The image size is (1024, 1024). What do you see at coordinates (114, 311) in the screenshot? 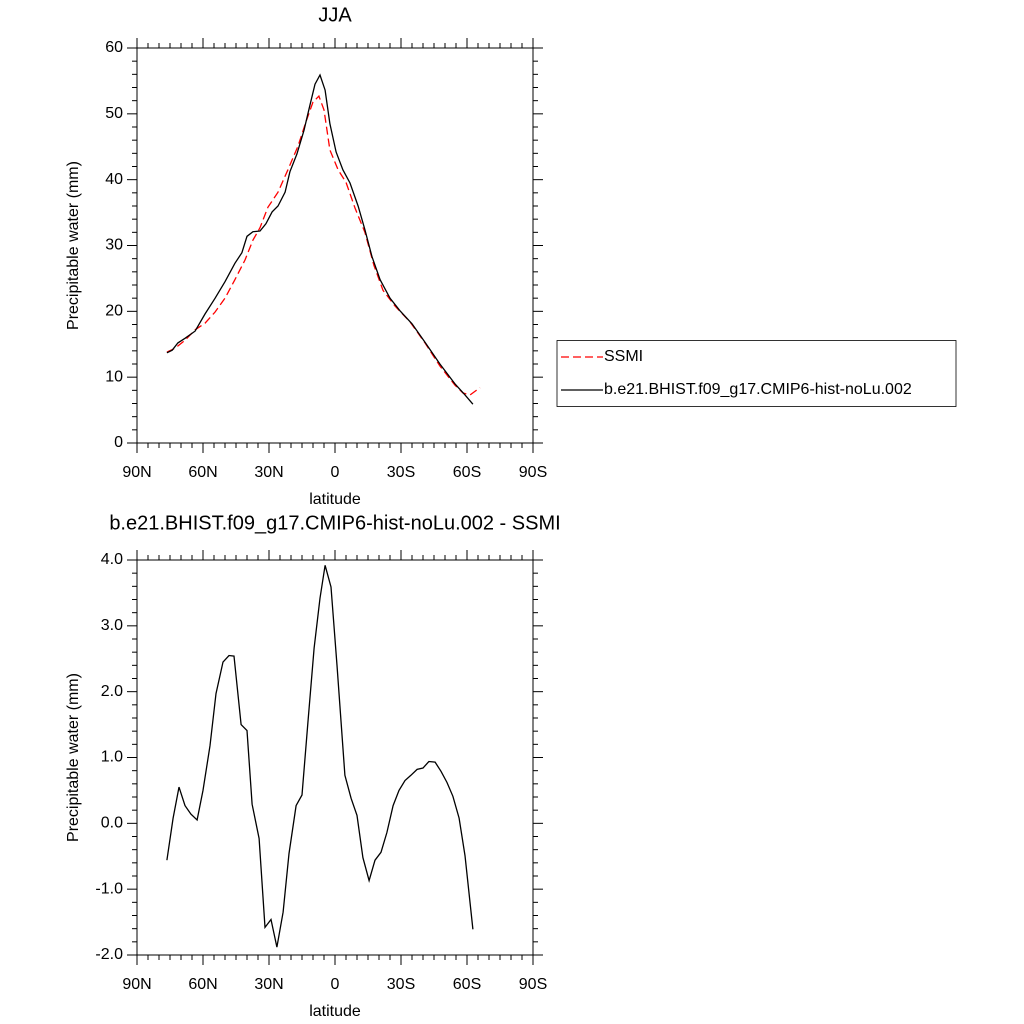
I see `y-tick-label: 20` at bounding box center [114, 311].